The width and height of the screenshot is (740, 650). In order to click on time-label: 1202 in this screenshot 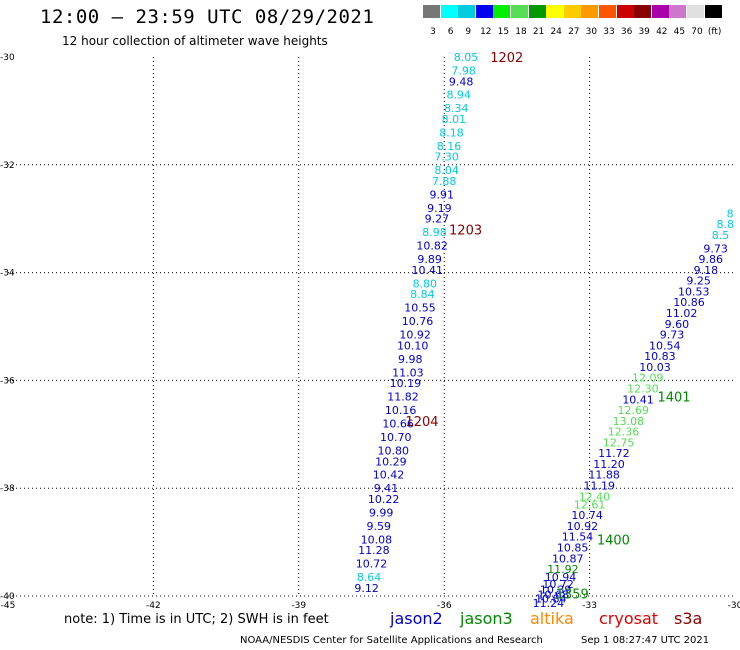, I will do `click(506, 58)`.